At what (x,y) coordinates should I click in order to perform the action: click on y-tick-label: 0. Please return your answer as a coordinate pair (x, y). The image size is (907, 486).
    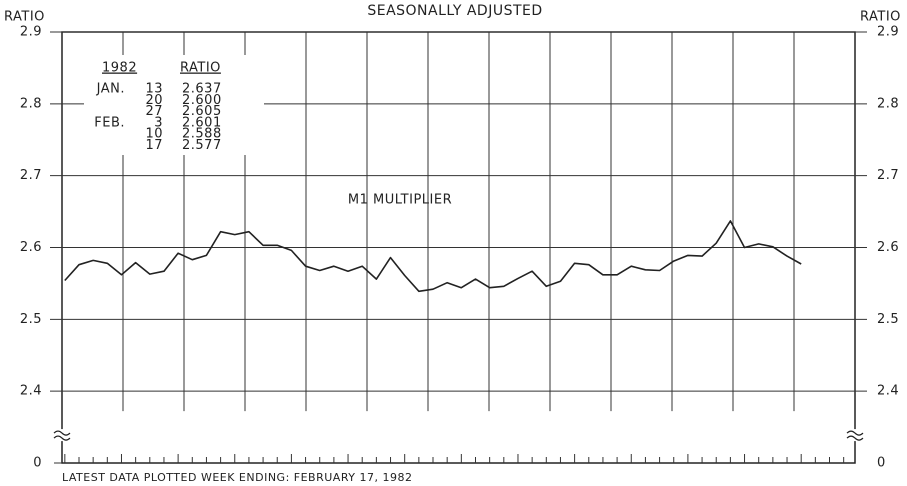
    Looking at the image, I should click on (37, 463).